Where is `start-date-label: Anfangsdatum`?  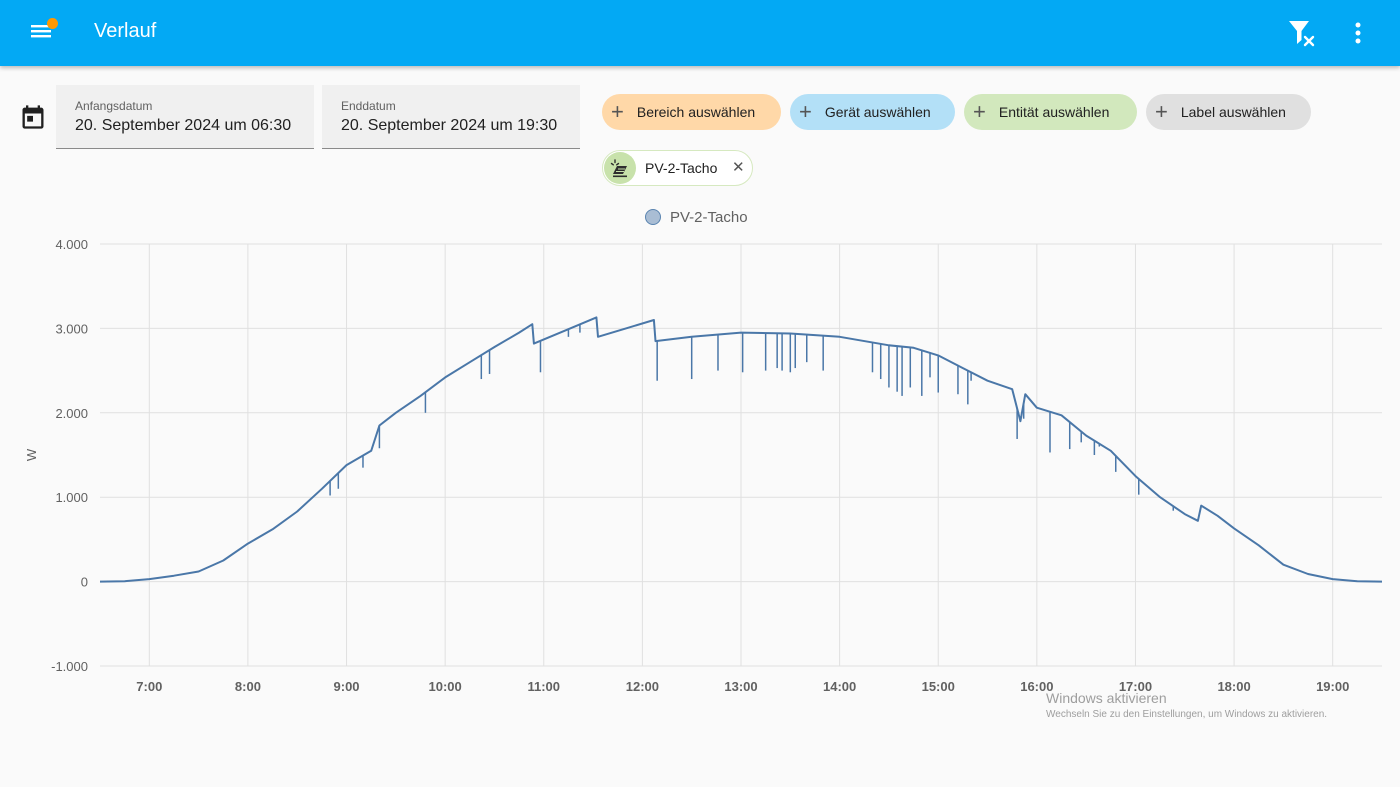 start-date-label: Anfangsdatum is located at coordinates (114, 106).